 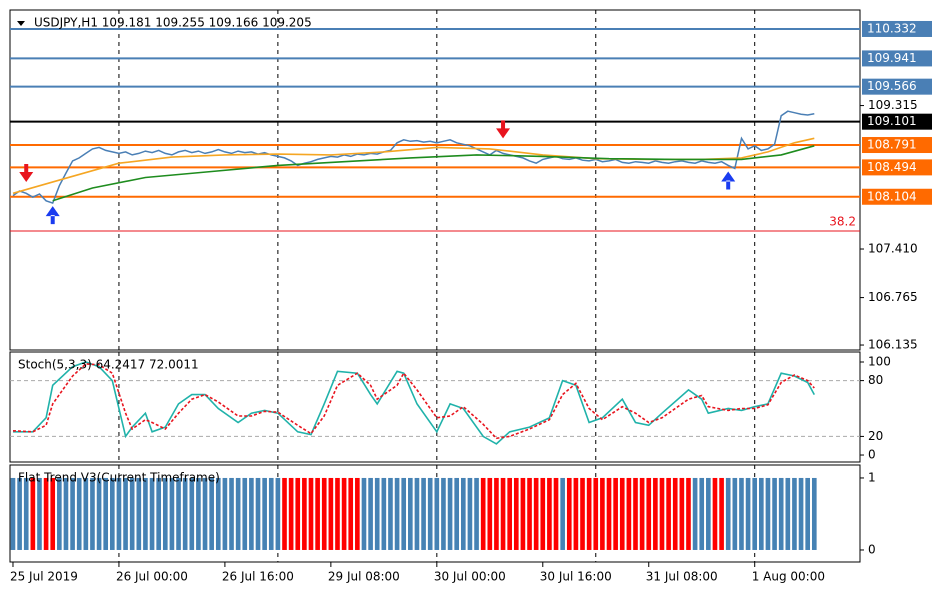 What do you see at coordinates (872, 477) in the screenshot?
I see `y-tick-label: 1` at bounding box center [872, 477].